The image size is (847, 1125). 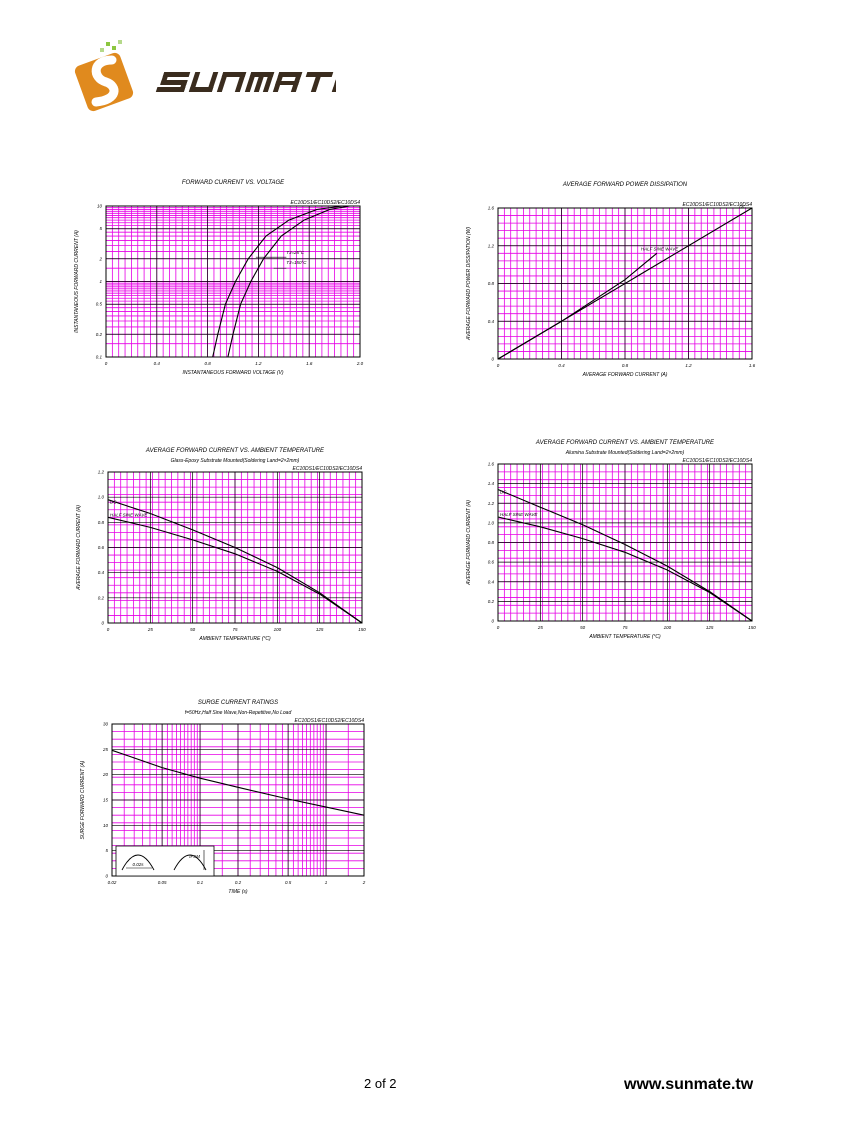 I want to click on x-tick-label: 1, so click(x=326, y=882).